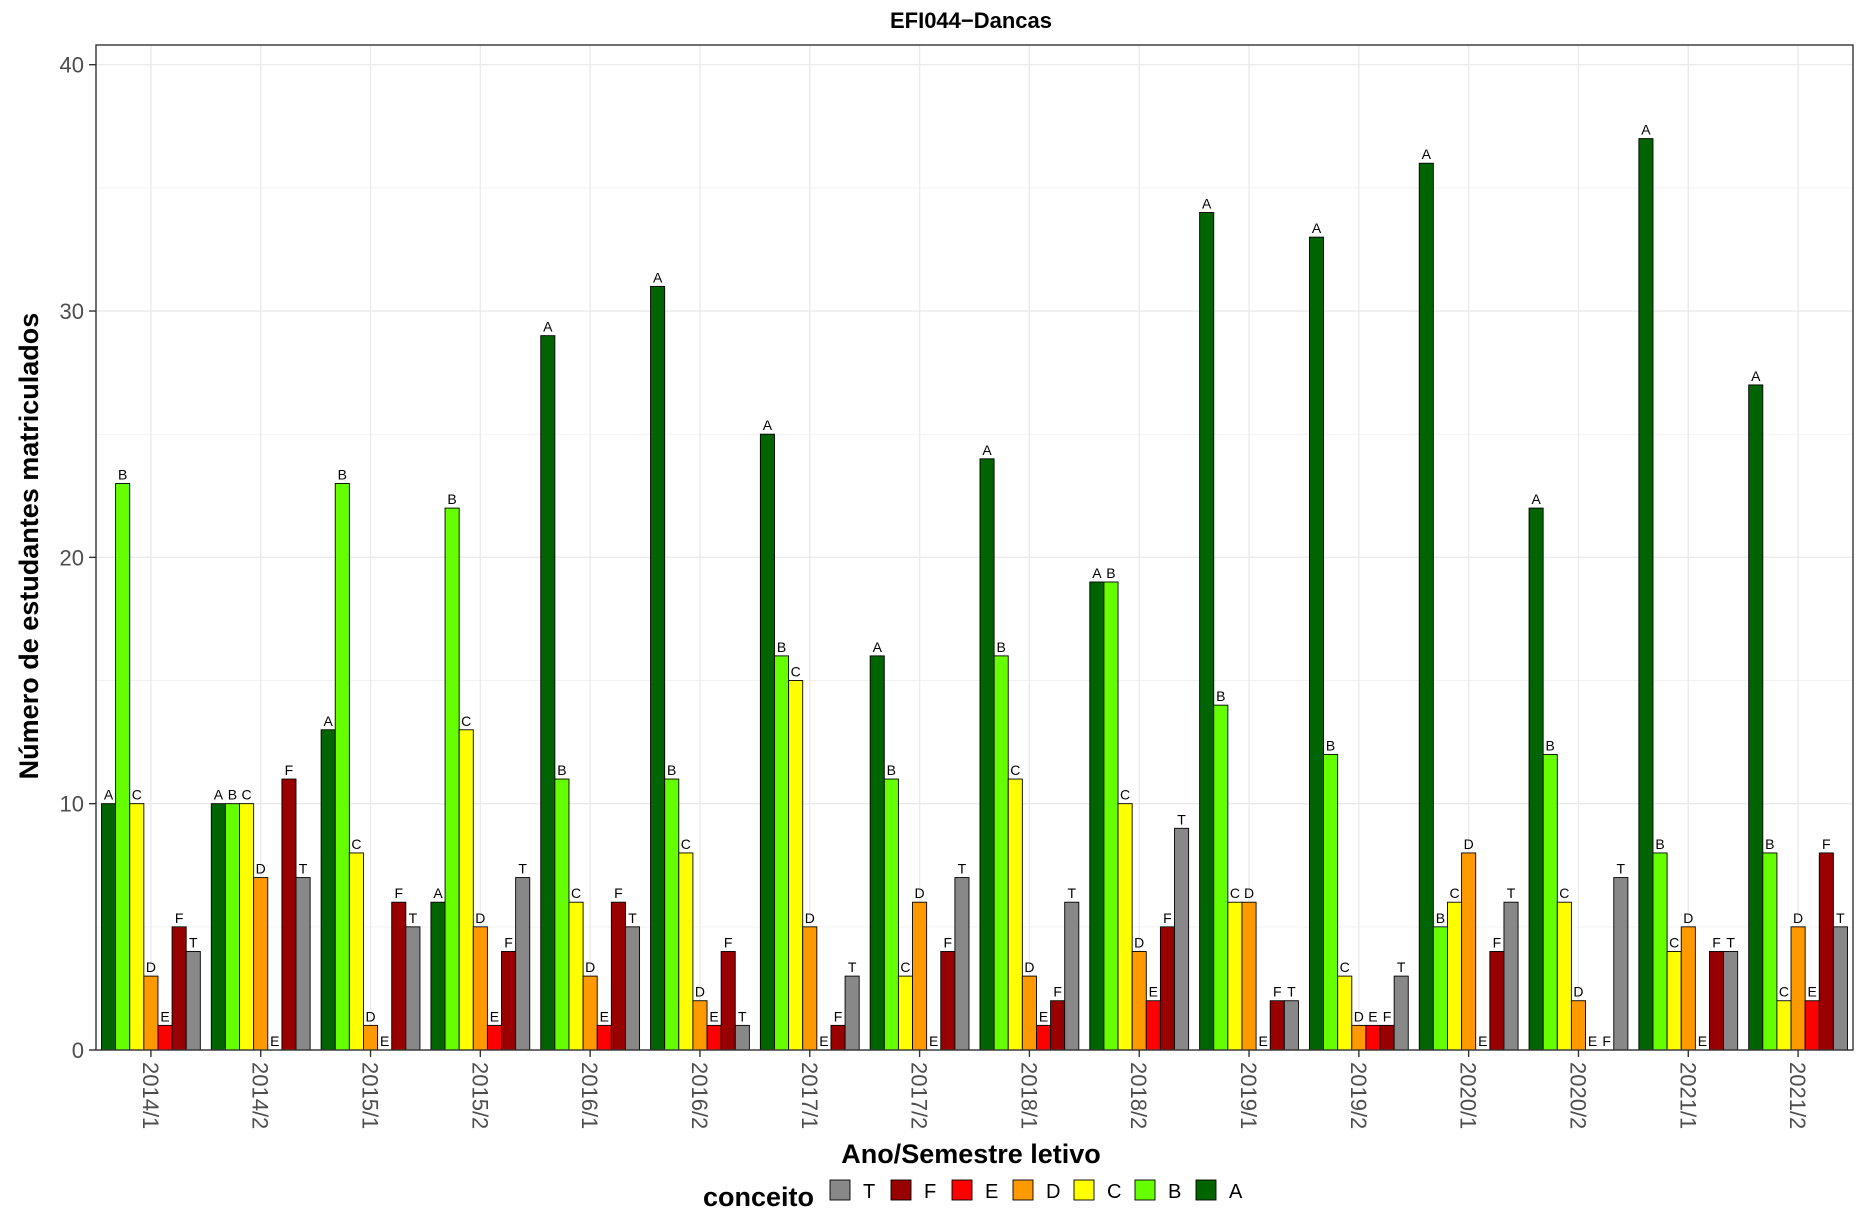  I want to click on x-tick-label: 2017/1, so click(809, 1095).